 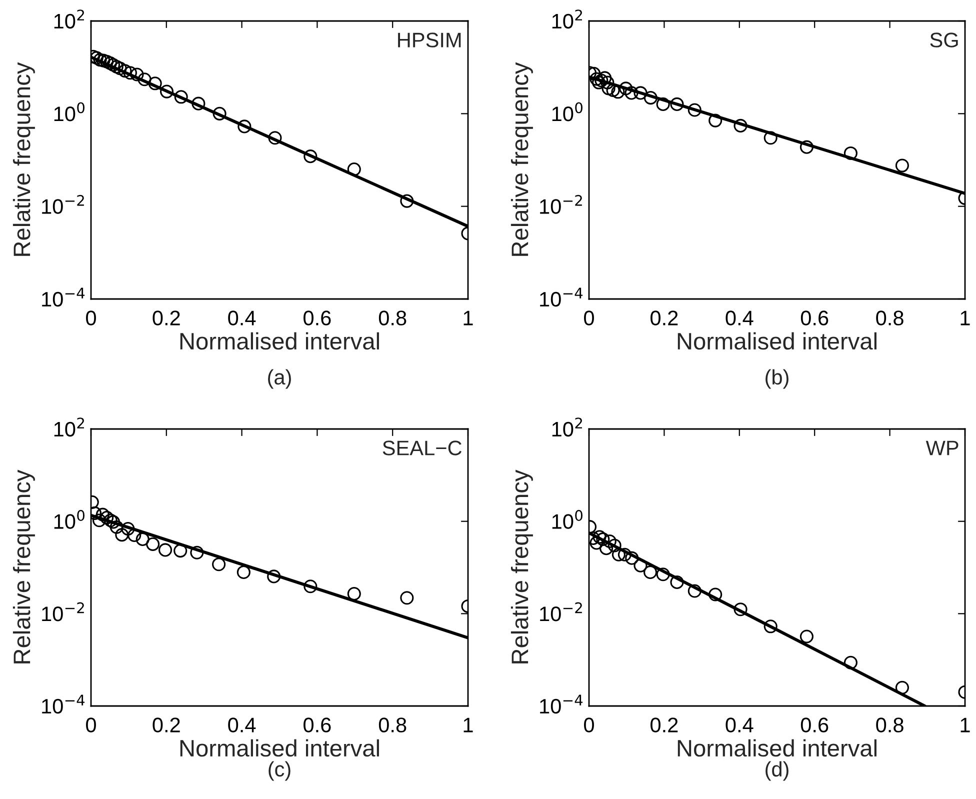 What do you see at coordinates (942, 448) in the screenshot?
I see `chart-title: WP` at bounding box center [942, 448].